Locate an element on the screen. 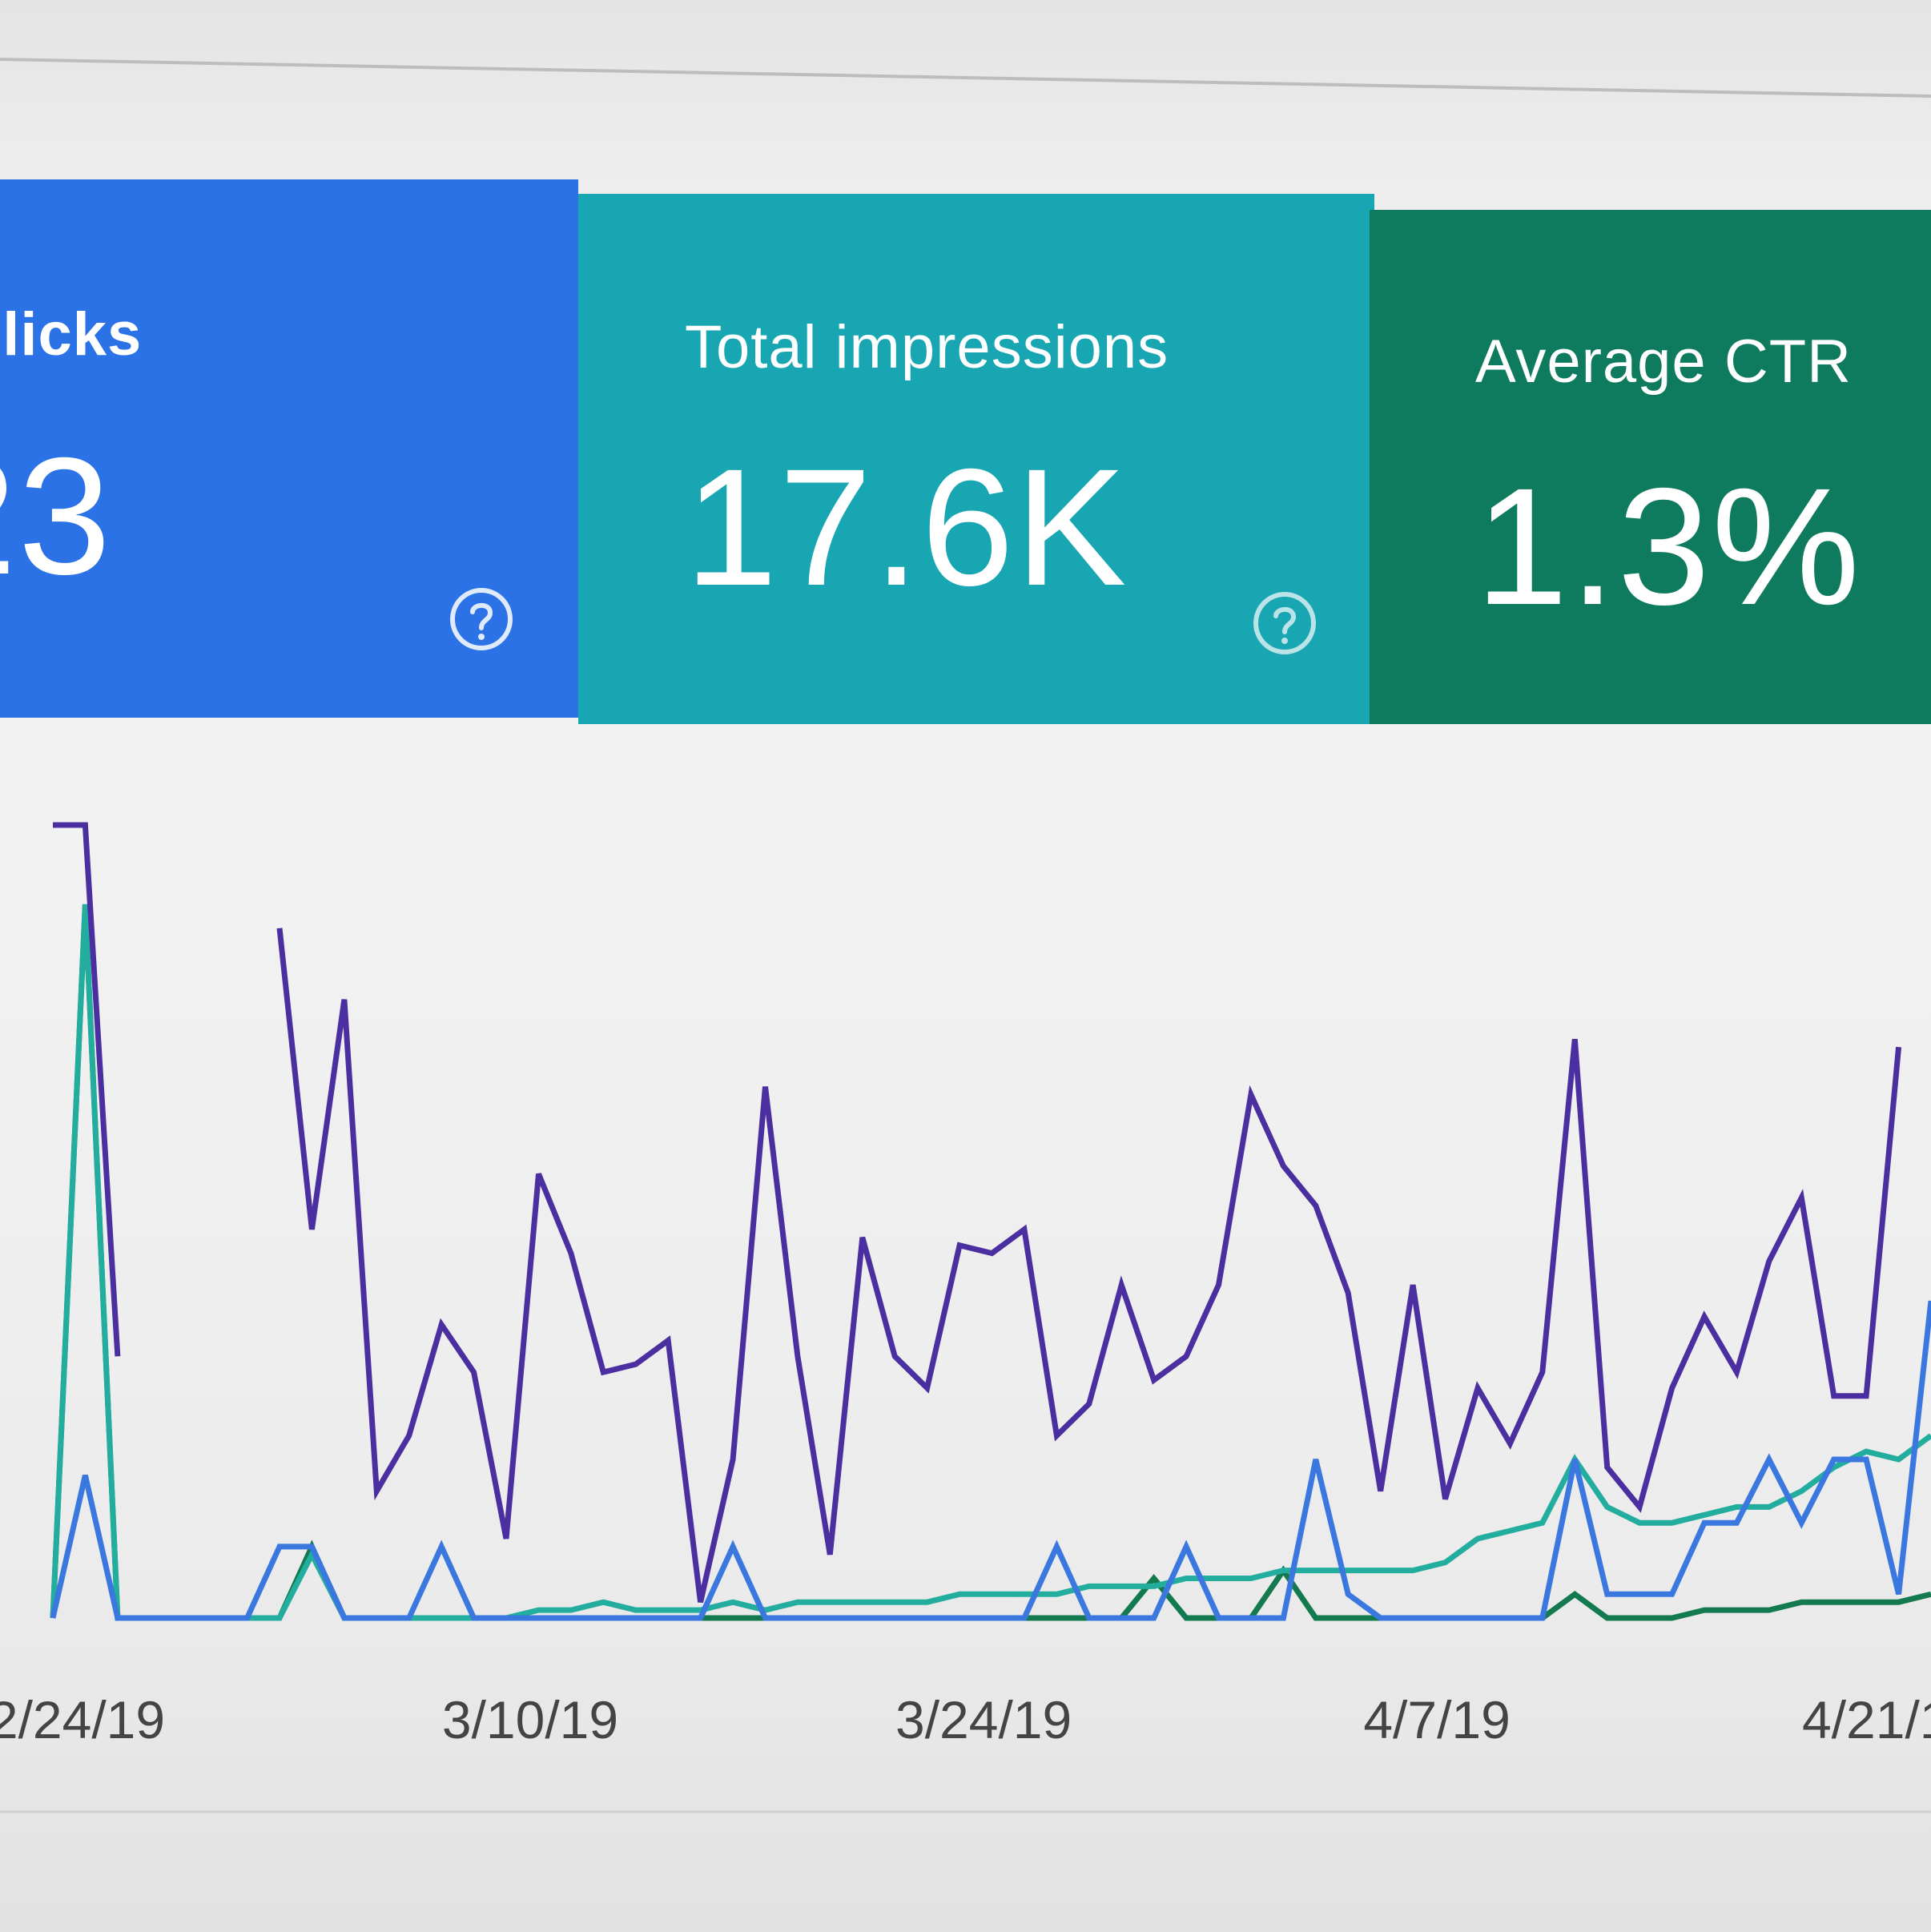 The width and height of the screenshot is (1931, 1932). average-ctr-label: Average CTR is located at coordinates (1664, 362).